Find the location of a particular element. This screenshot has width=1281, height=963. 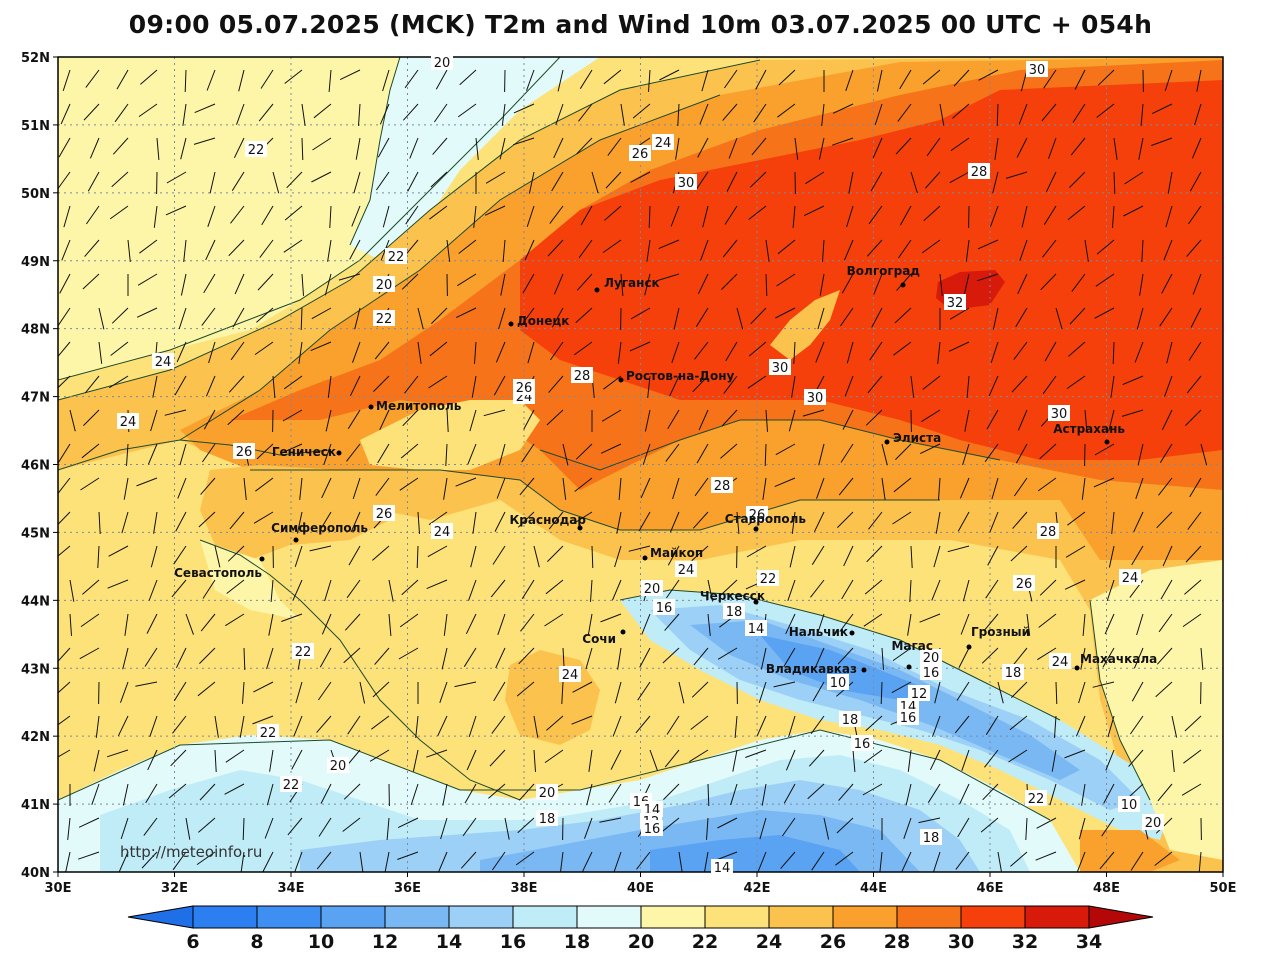

contour-label: 22 is located at coordinates (768, 579).